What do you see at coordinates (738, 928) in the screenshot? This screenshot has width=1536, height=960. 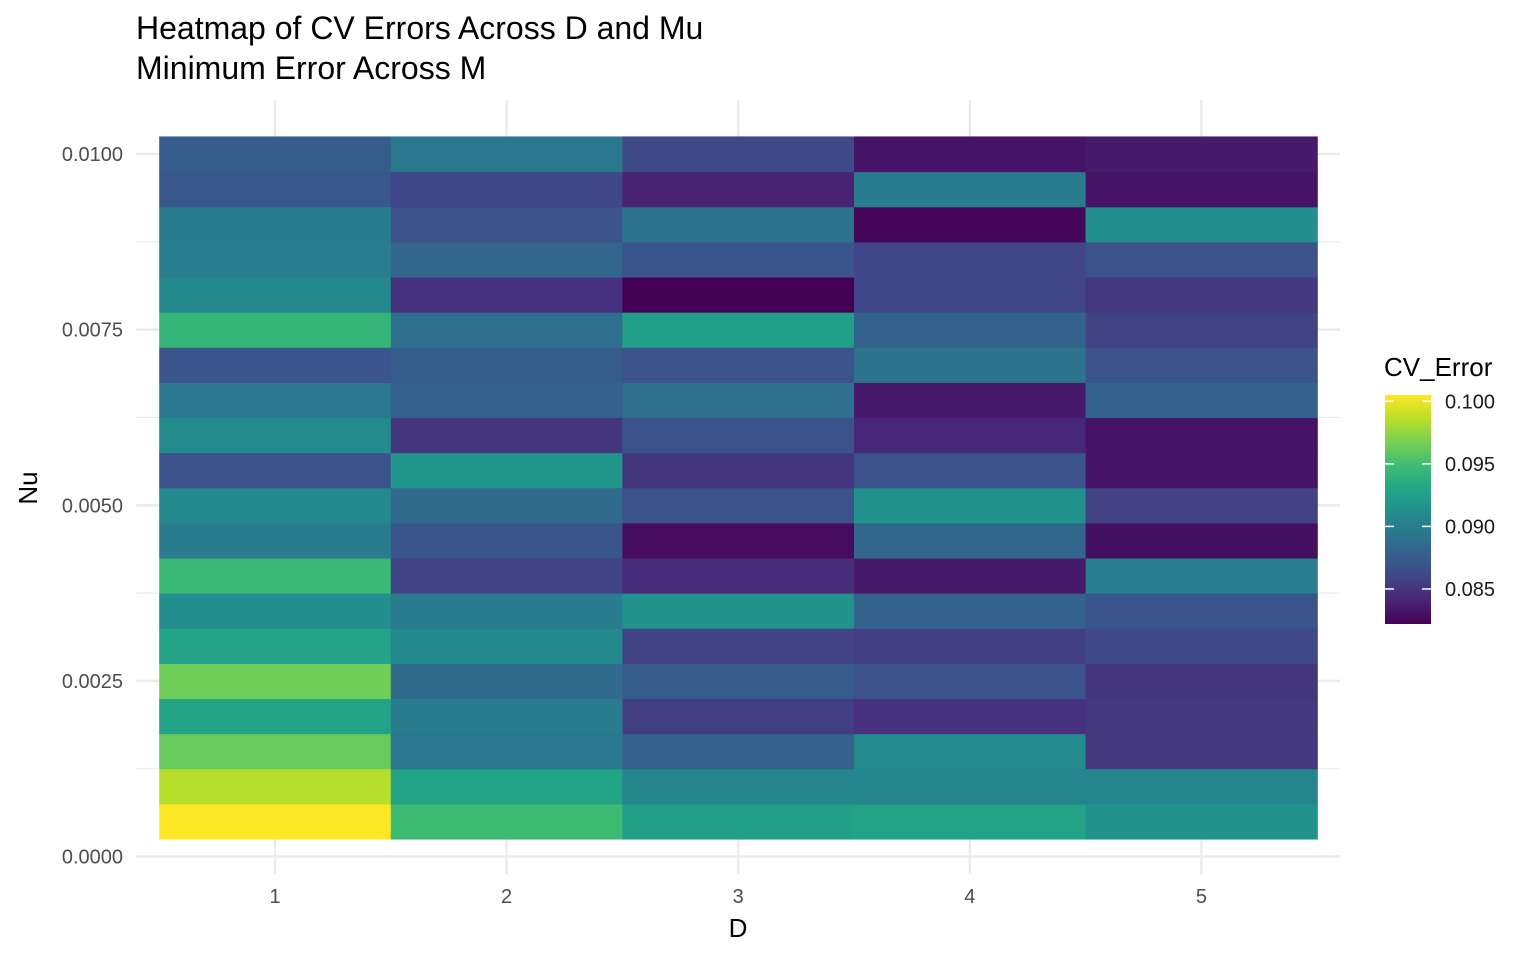 I see `x-axis-title: D` at bounding box center [738, 928].